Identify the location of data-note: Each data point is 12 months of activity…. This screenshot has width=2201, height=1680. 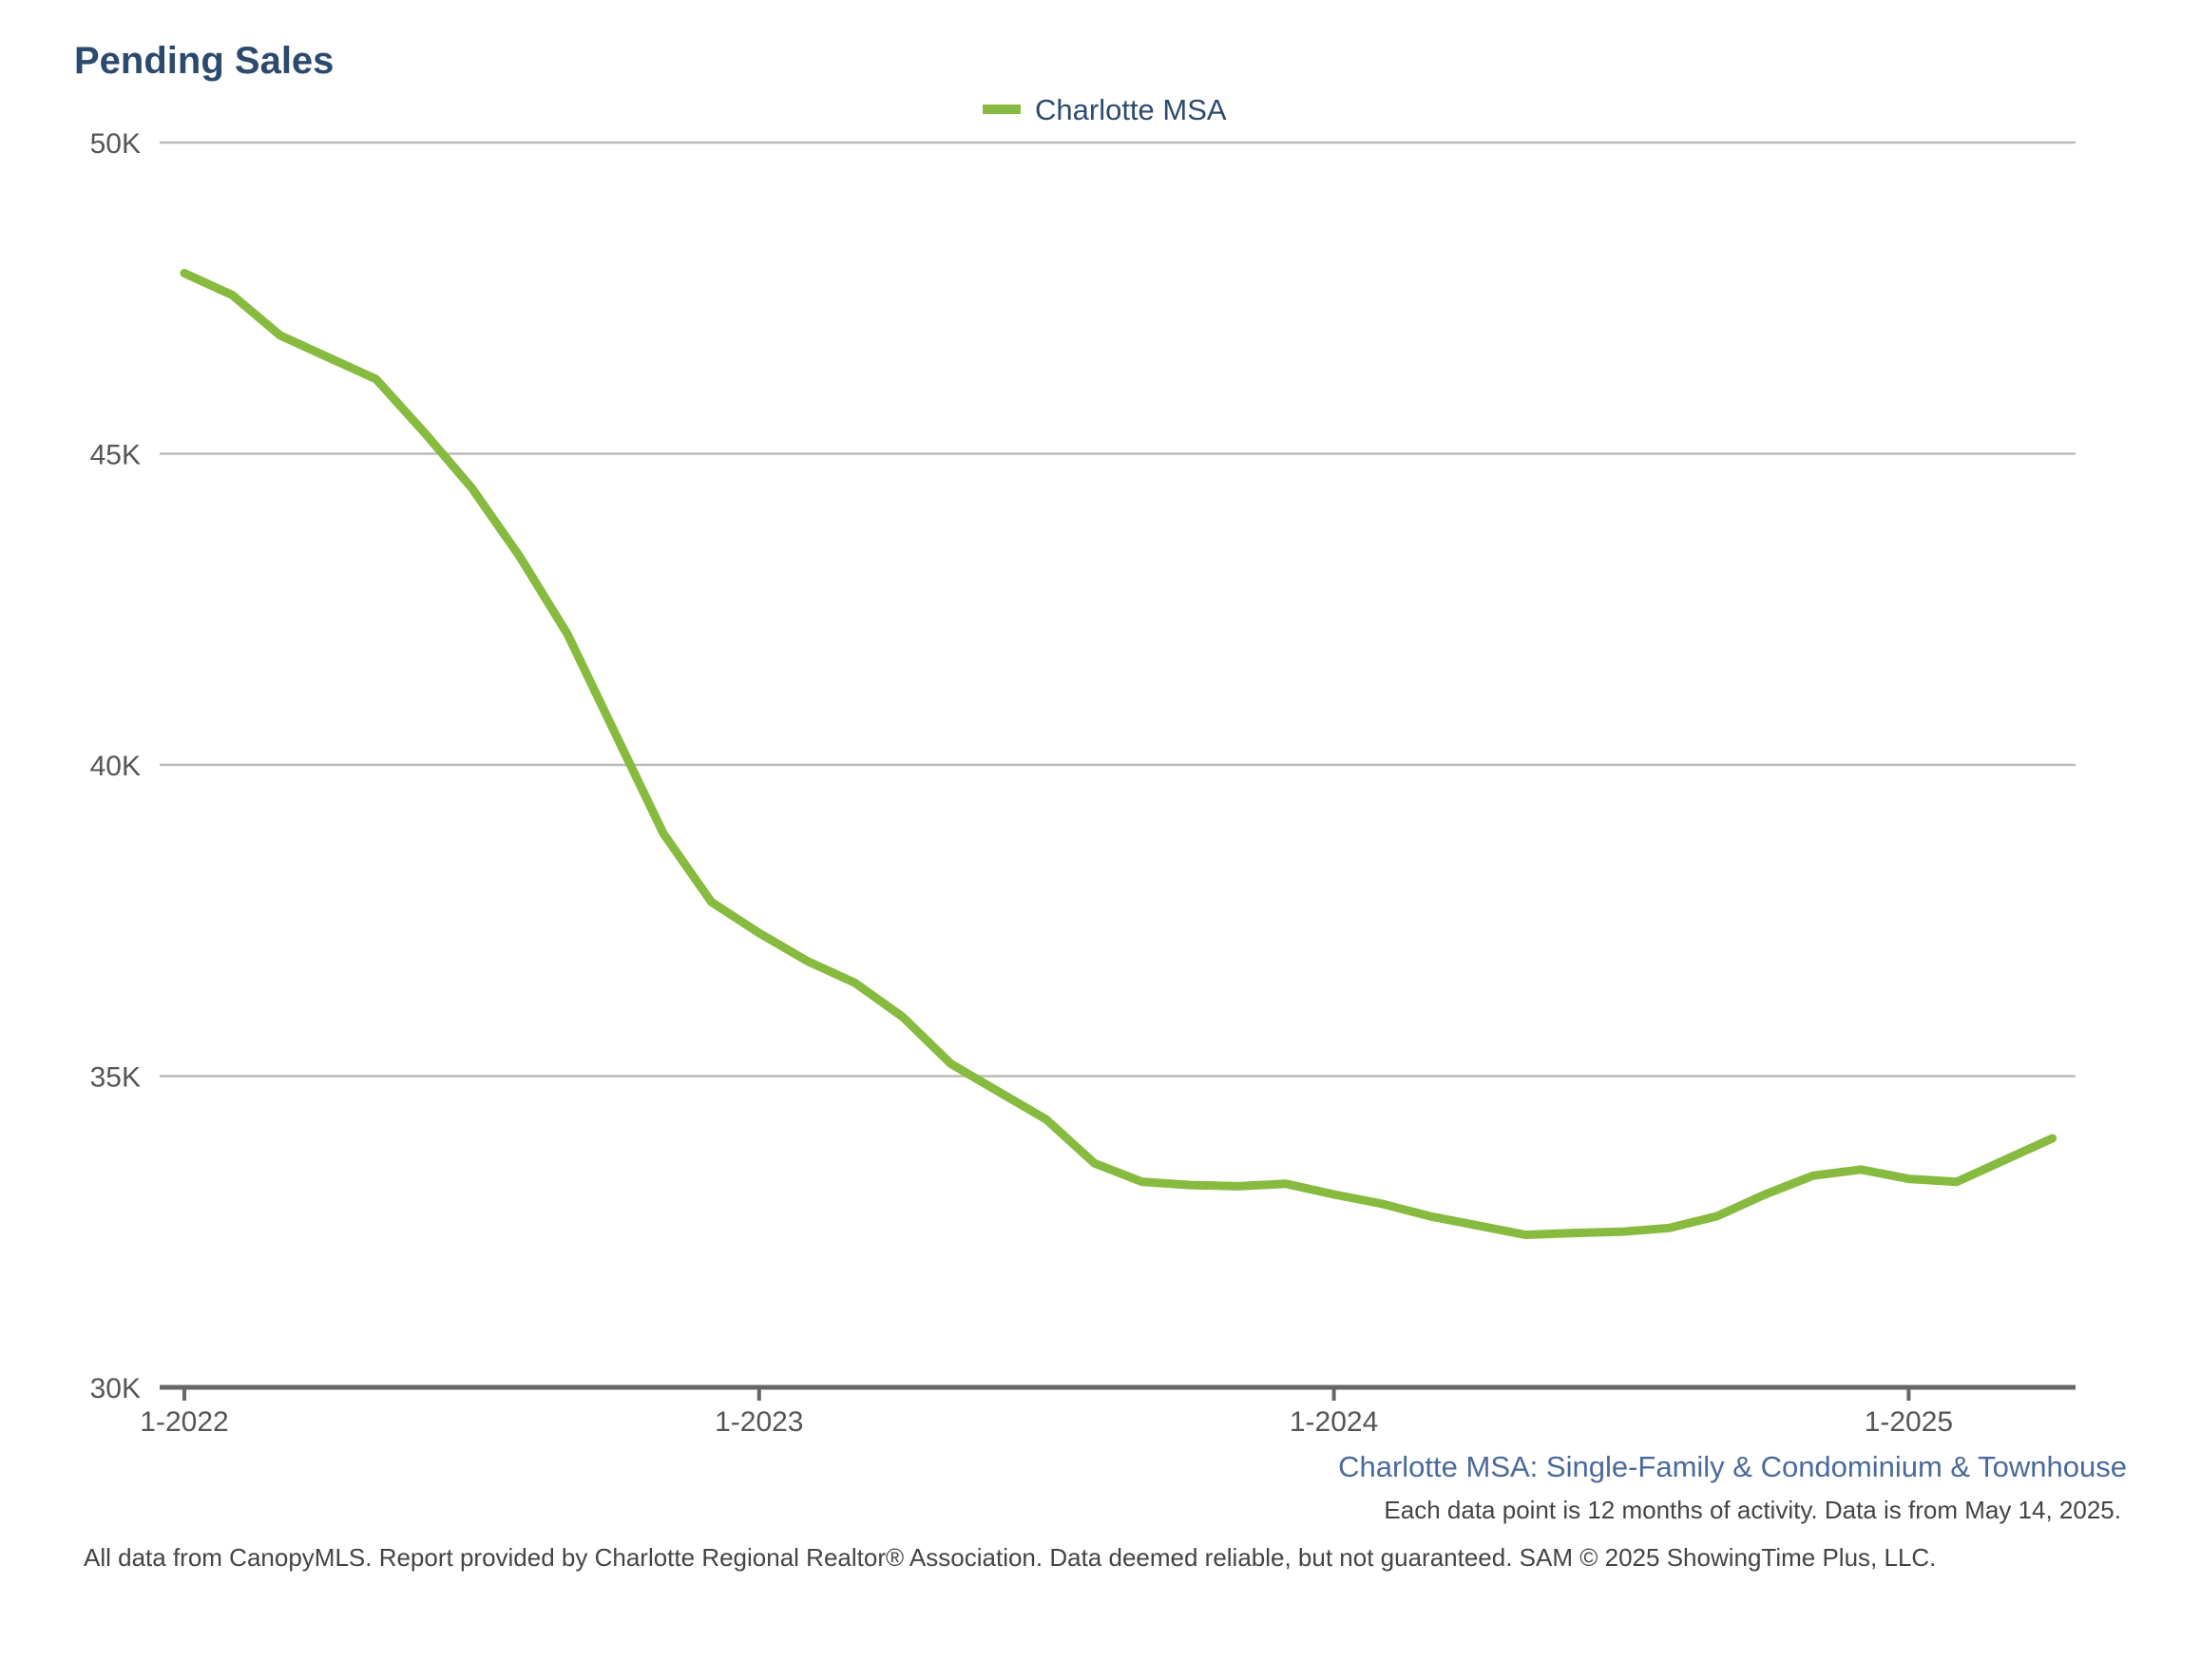
(1752, 1510).